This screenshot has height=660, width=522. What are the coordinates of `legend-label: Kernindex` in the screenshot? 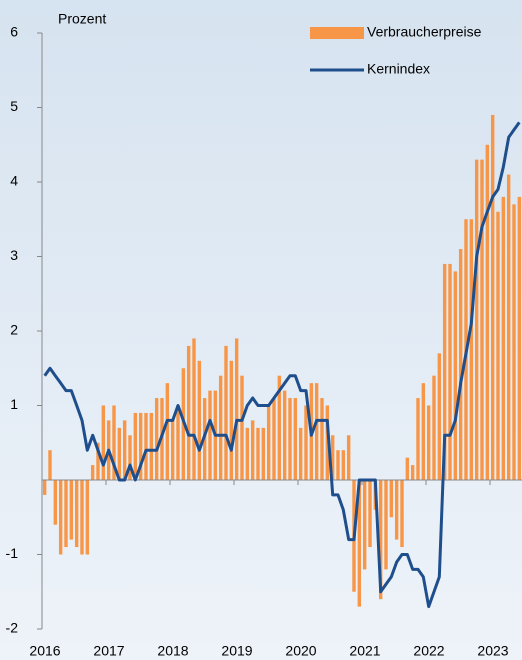 It's located at (398, 69).